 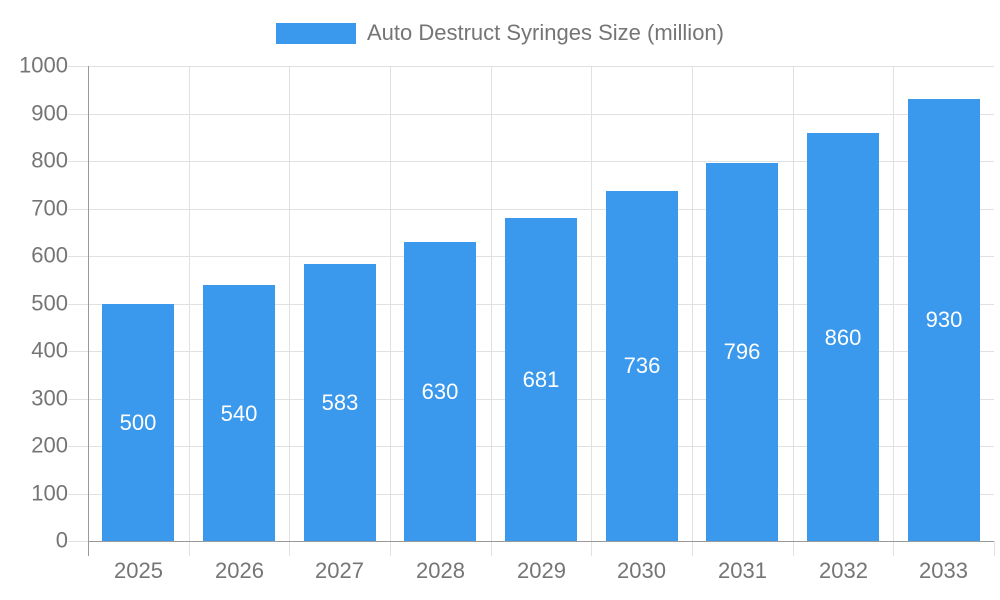 What do you see at coordinates (49, 160) in the screenshot?
I see `y-axis-label: 800` at bounding box center [49, 160].